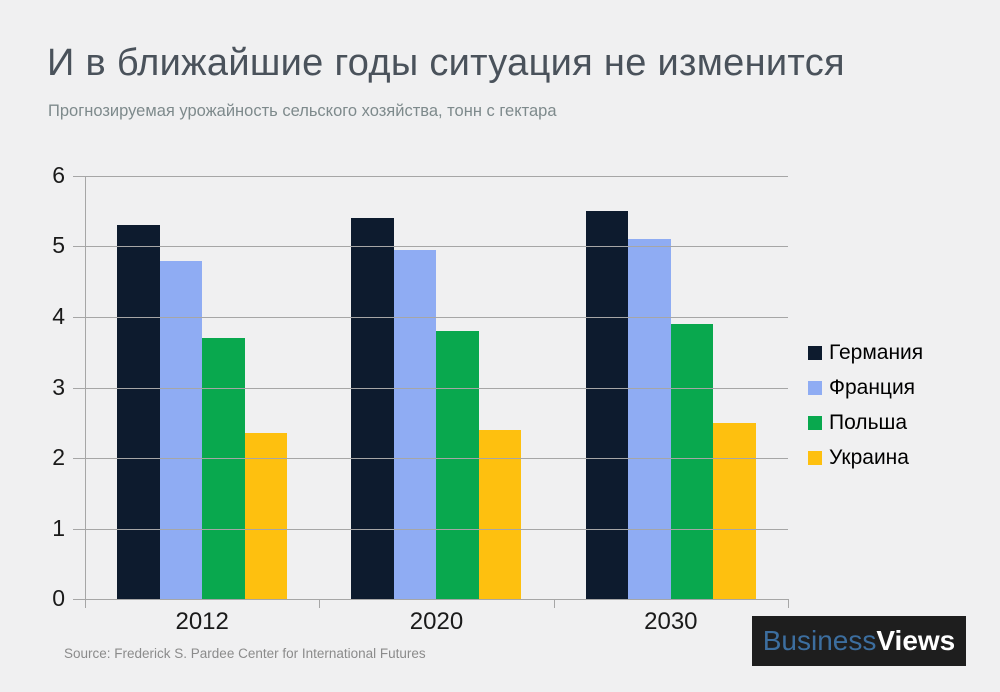 Image resolution: width=1000 pixels, height=692 pixels. Describe the element at coordinates (58, 245) in the screenshot. I see `y-tick-label-5: 5` at that location.